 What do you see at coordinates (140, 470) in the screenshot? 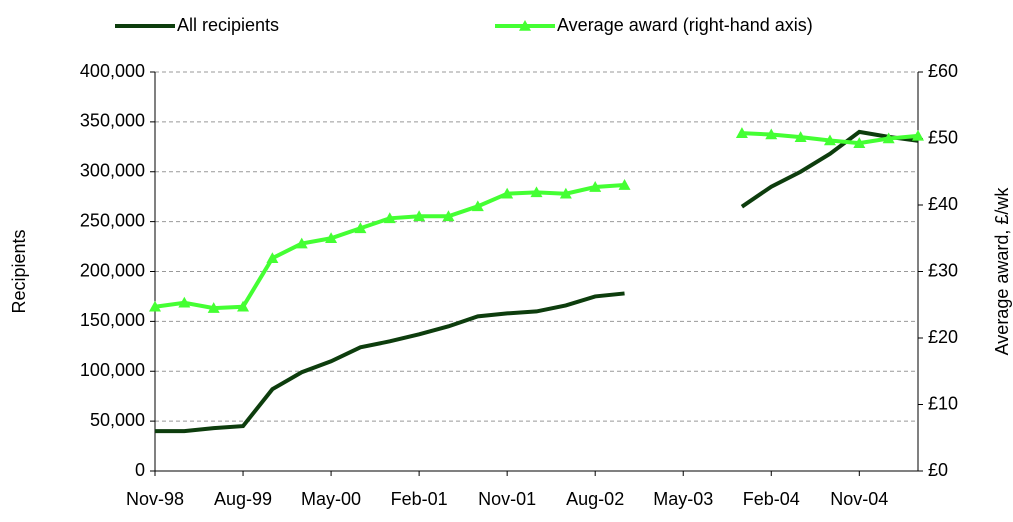
I see `y-tick-label: 0` at bounding box center [140, 470].